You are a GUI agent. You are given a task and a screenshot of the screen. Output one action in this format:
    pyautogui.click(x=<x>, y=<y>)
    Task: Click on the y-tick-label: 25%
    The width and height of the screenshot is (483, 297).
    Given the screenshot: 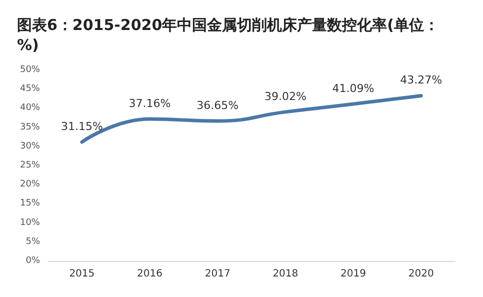 What is the action you would take?
    pyautogui.click(x=30, y=165)
    